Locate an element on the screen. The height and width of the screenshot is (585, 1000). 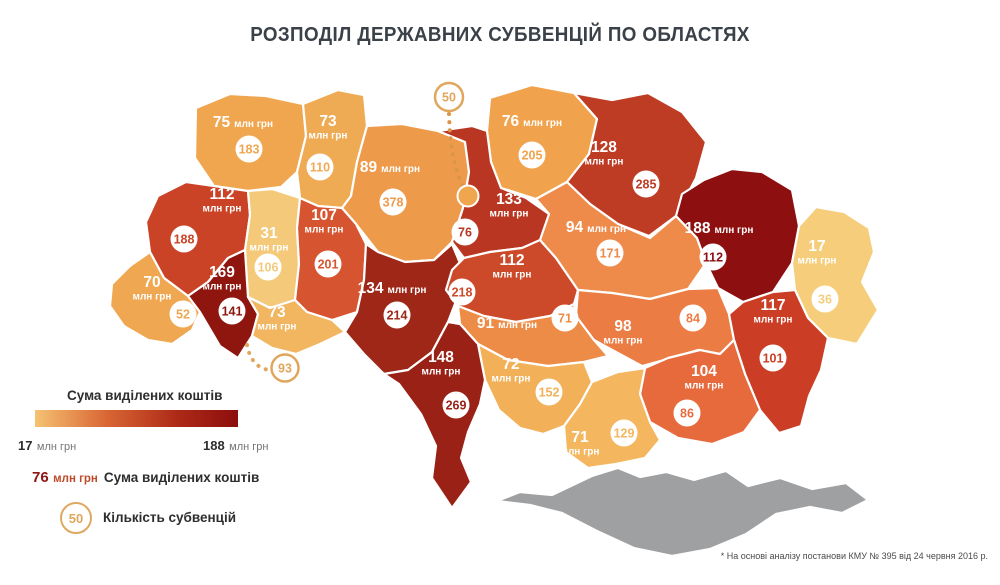
subvention-count-value-poltava: 171 is located at coordinates (610, 254).